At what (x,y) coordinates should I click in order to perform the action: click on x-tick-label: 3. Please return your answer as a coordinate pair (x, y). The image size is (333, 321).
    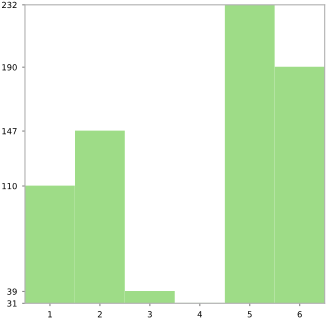
    Looking at the image, I should click on (150, 314).